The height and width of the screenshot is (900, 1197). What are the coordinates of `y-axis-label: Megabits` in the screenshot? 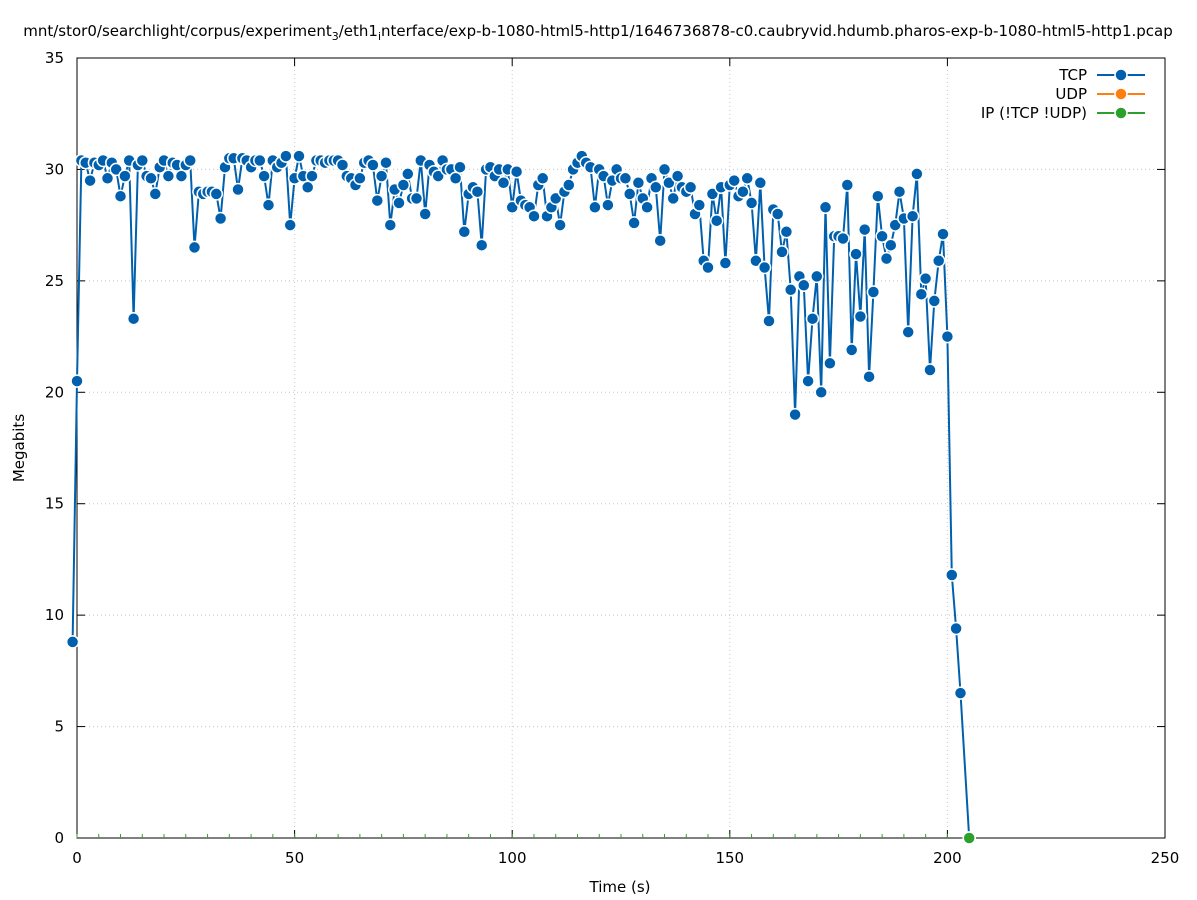 It's located at (19, 448).